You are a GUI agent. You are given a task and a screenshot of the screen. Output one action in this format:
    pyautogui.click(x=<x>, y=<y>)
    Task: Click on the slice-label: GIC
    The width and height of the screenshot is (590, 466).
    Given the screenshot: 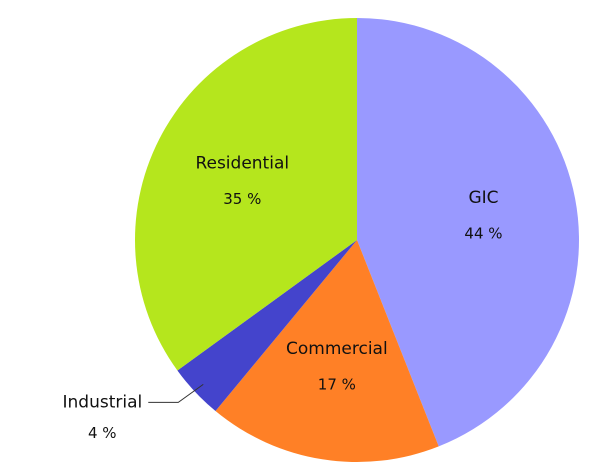 What is the action you would take?
    pyautogui.click(x=483, y=198)
    